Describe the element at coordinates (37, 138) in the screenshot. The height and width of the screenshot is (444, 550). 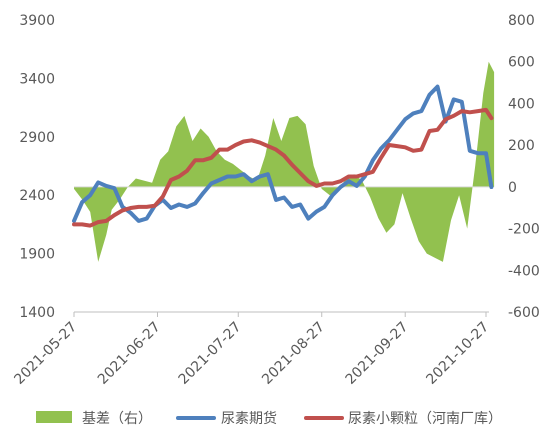
I see `left-tick-label: 2900` at that location.